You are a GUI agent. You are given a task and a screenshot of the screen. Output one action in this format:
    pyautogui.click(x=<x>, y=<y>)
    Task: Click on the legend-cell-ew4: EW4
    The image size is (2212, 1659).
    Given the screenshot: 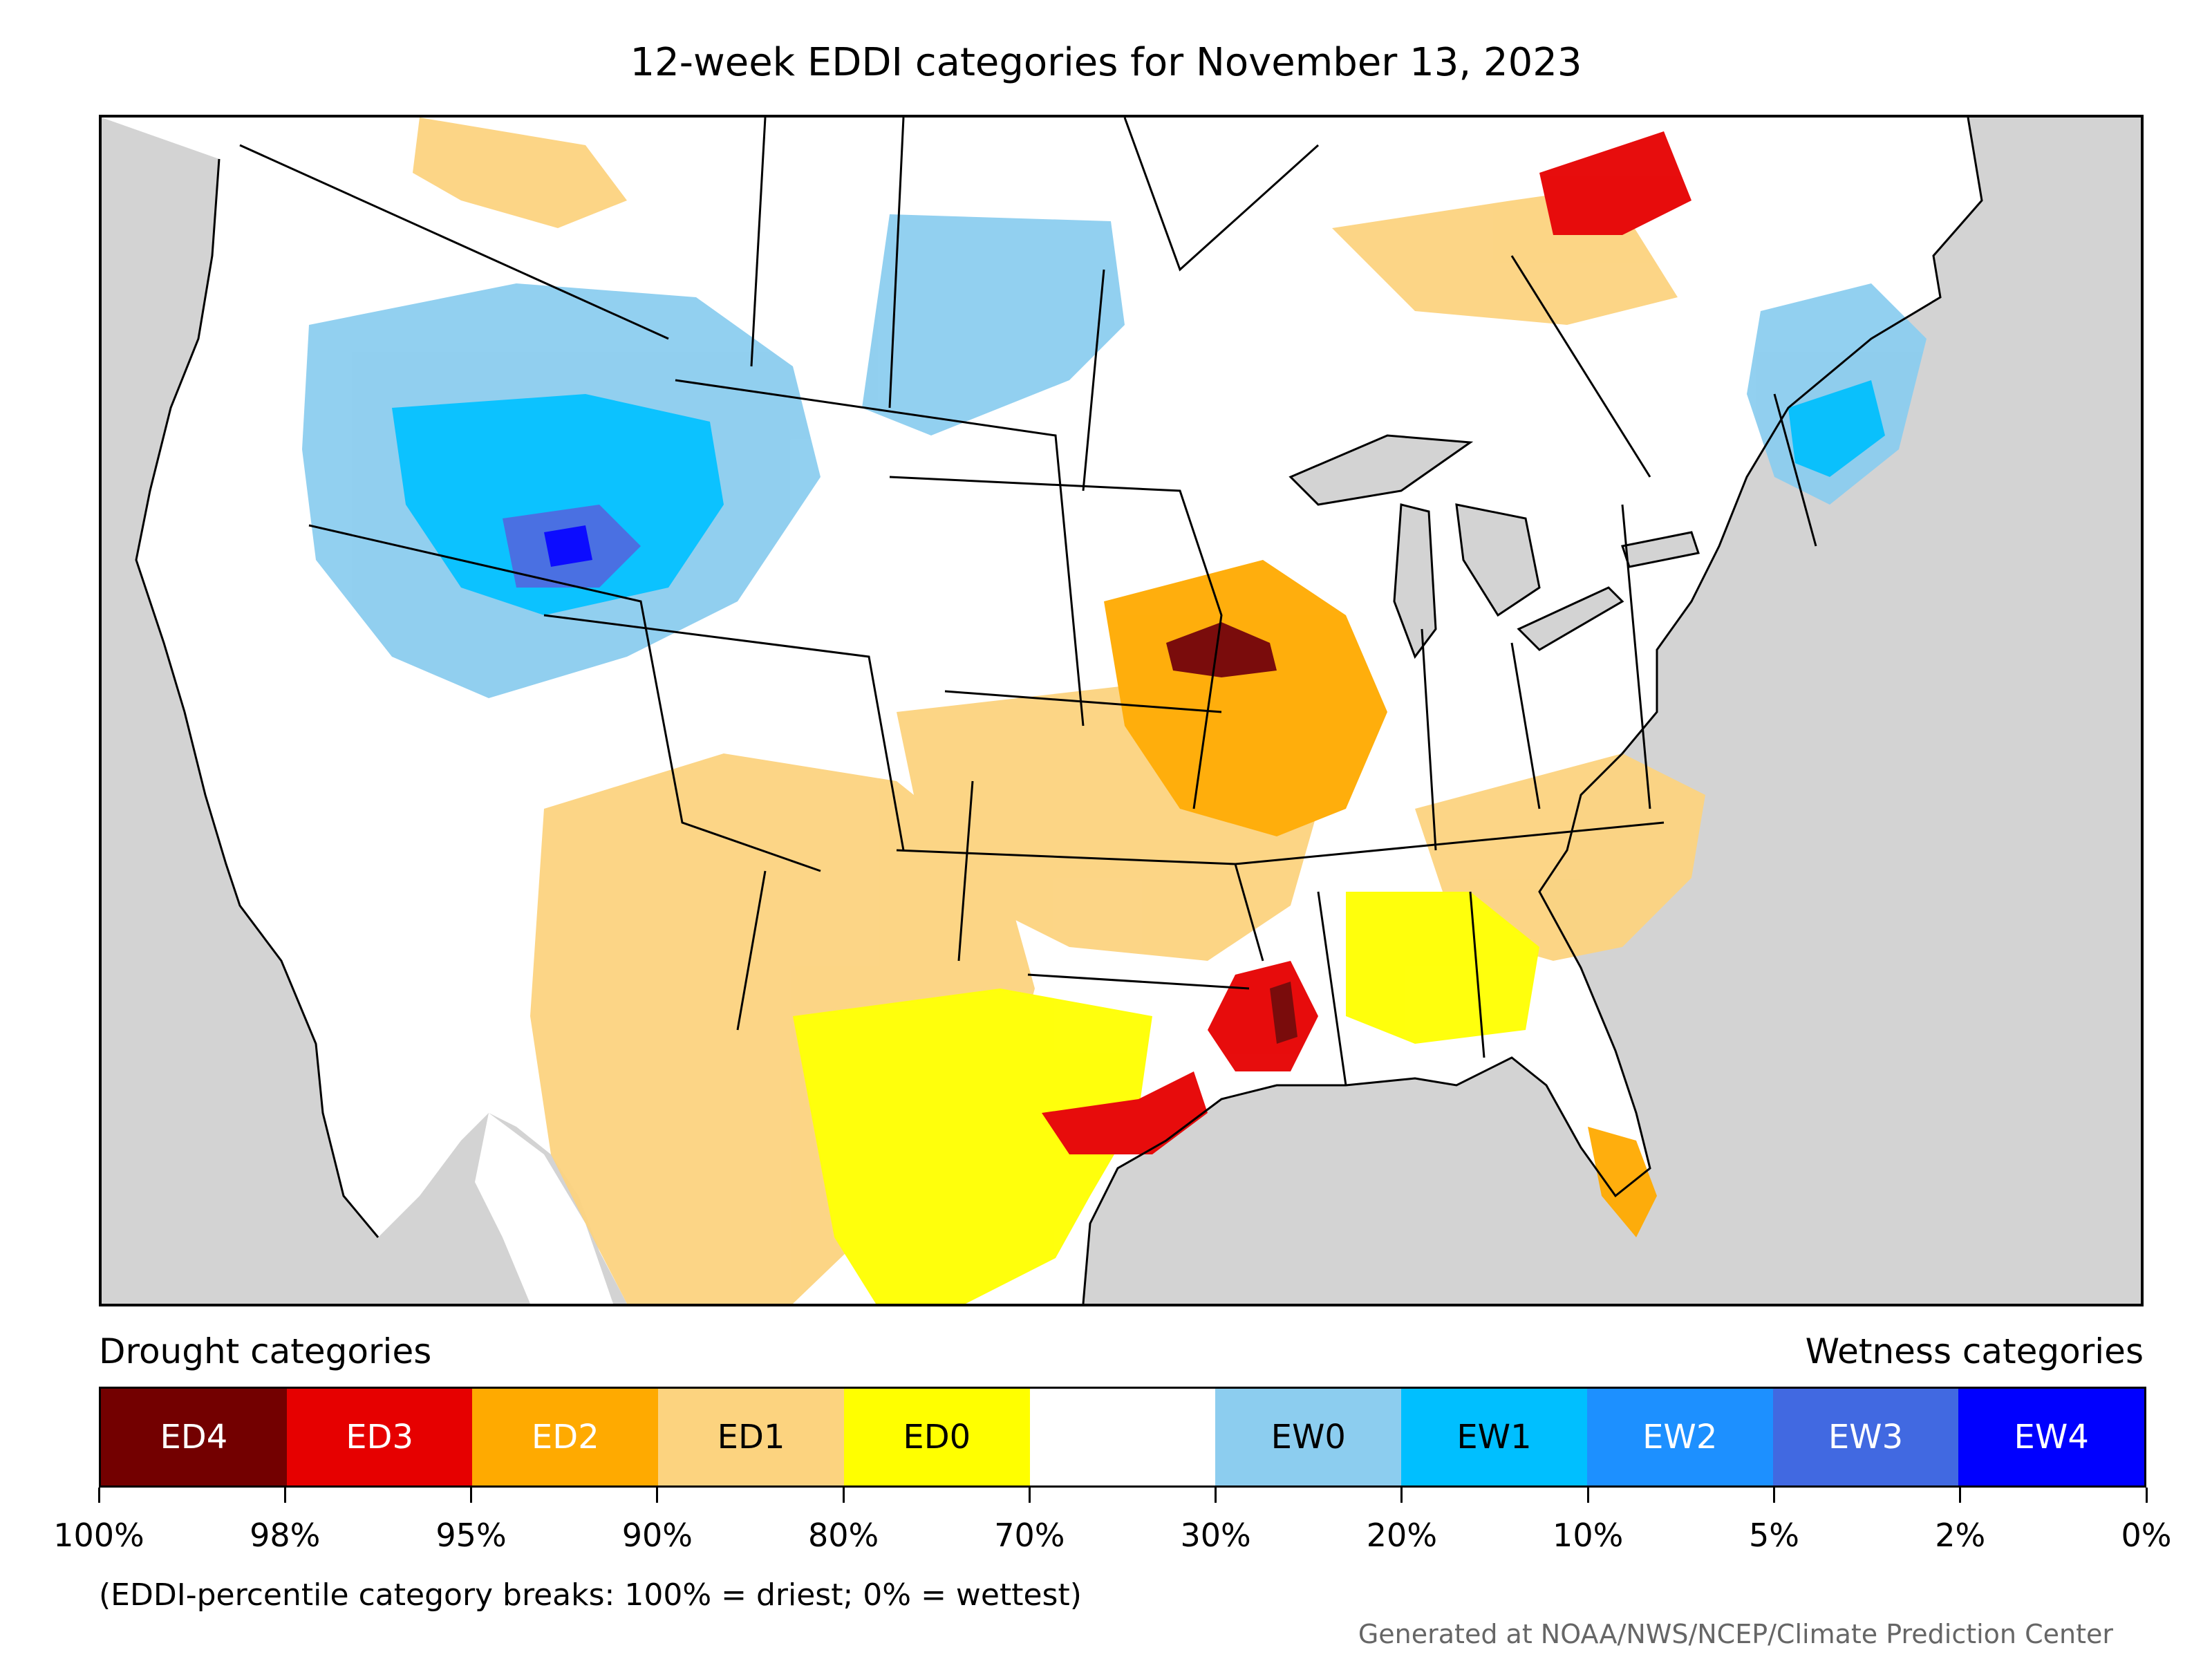 What is the action you would take?
    pyautogui.click(x=2051, y=1437)
    